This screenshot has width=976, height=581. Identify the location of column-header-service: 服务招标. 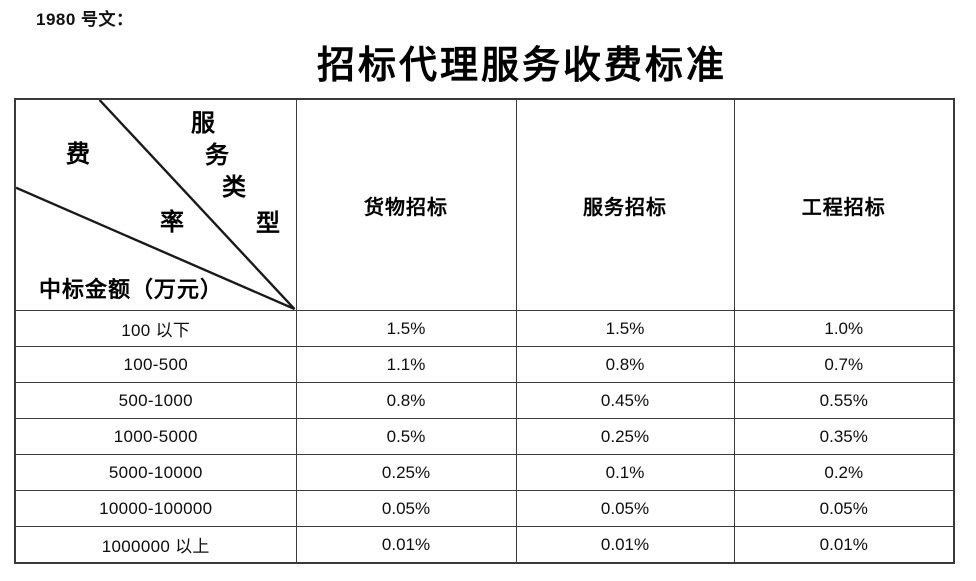
(625, 204).